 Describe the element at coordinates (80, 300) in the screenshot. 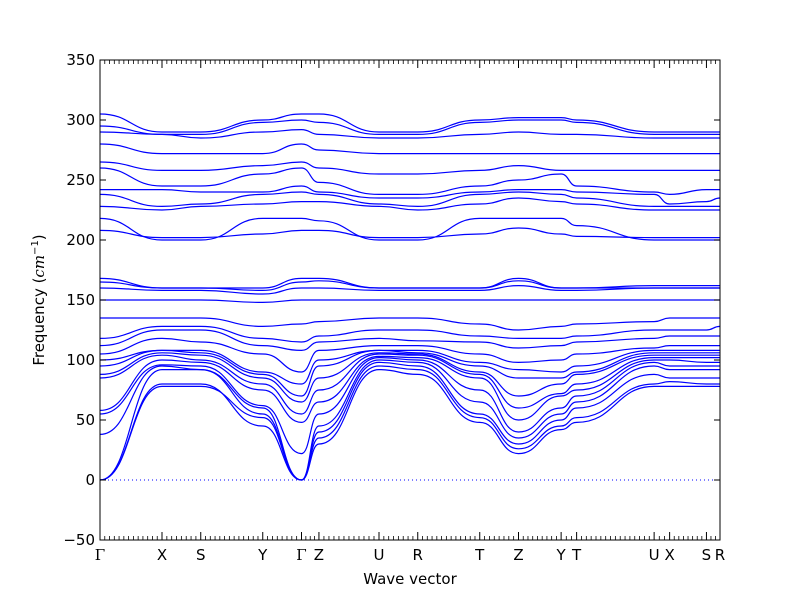

I see `y-tick-label: 150` at that location.